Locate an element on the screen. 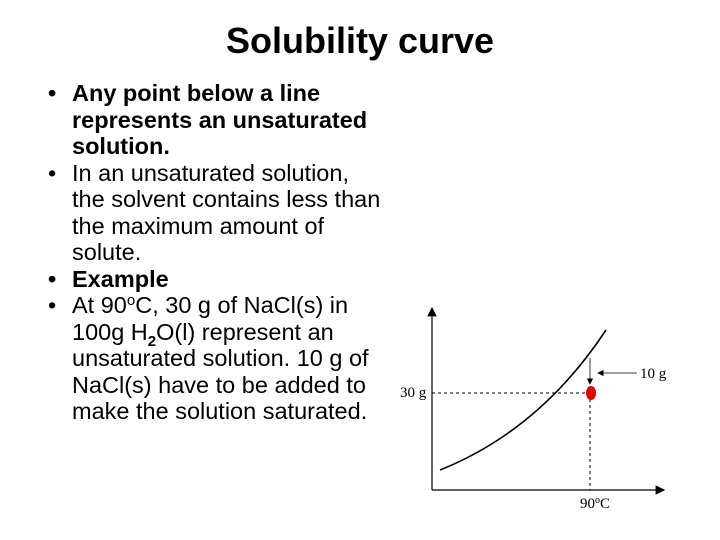  label: 30 g is located at coordinates (413, 393).